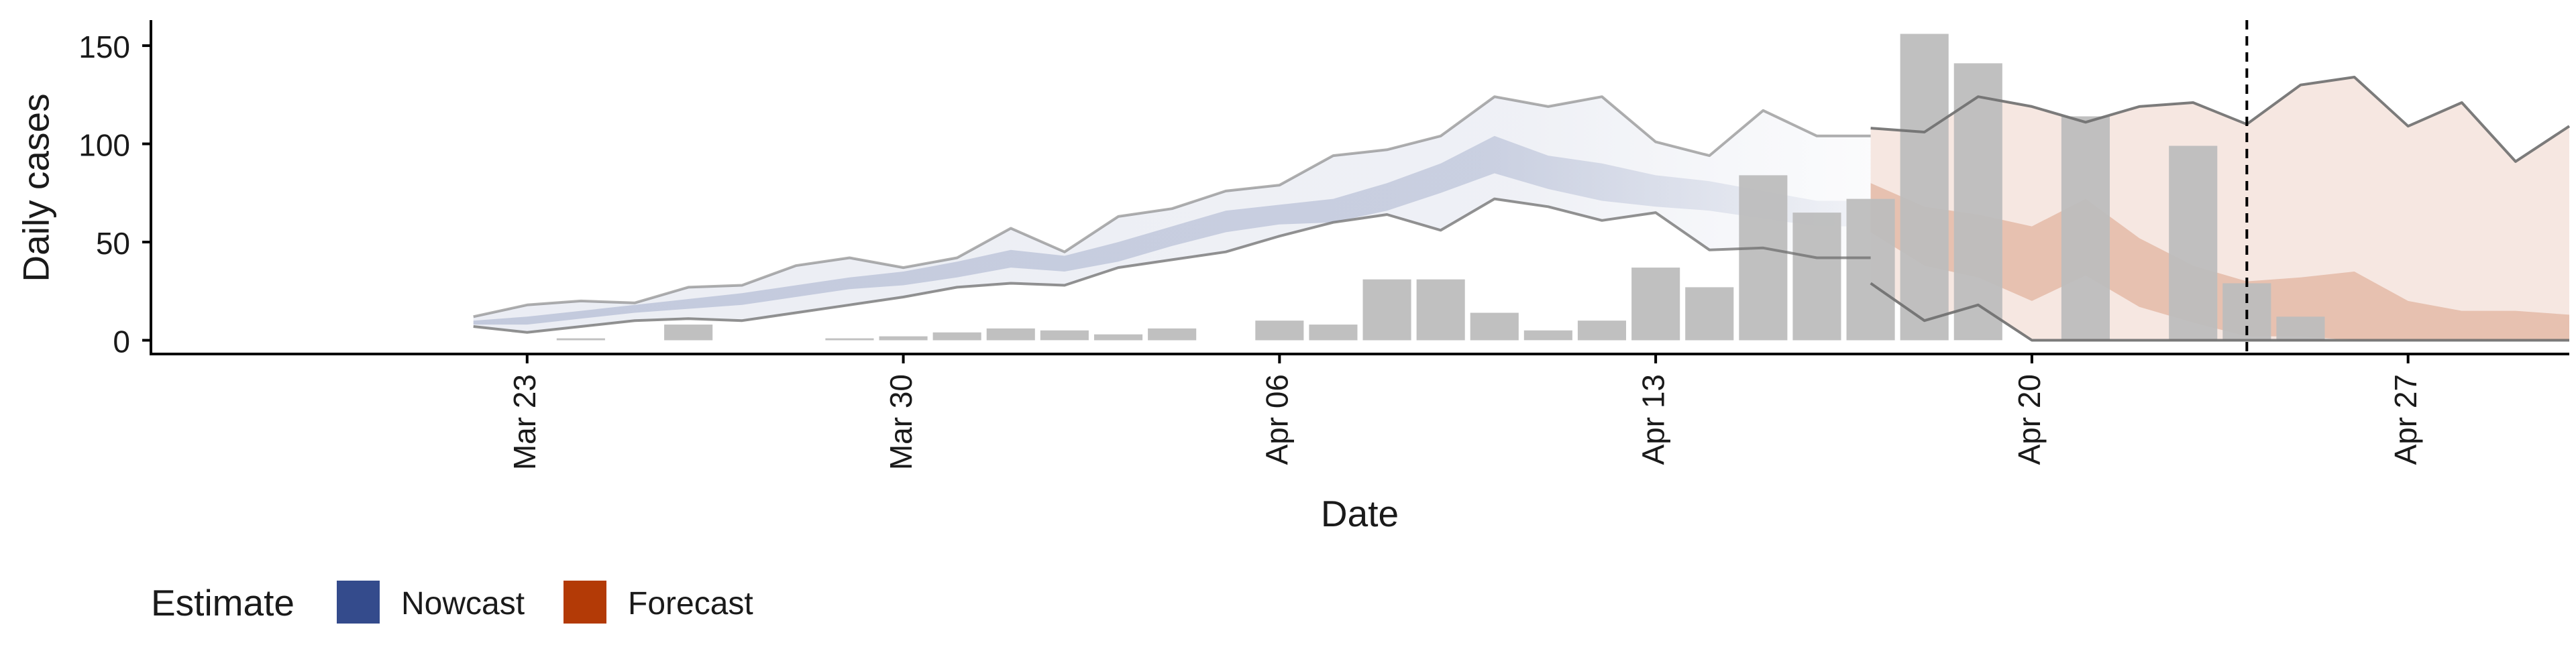 This screenshot has width=2576, height=647. I want to click on y-tick-label-50: 50, so click(113, 244).